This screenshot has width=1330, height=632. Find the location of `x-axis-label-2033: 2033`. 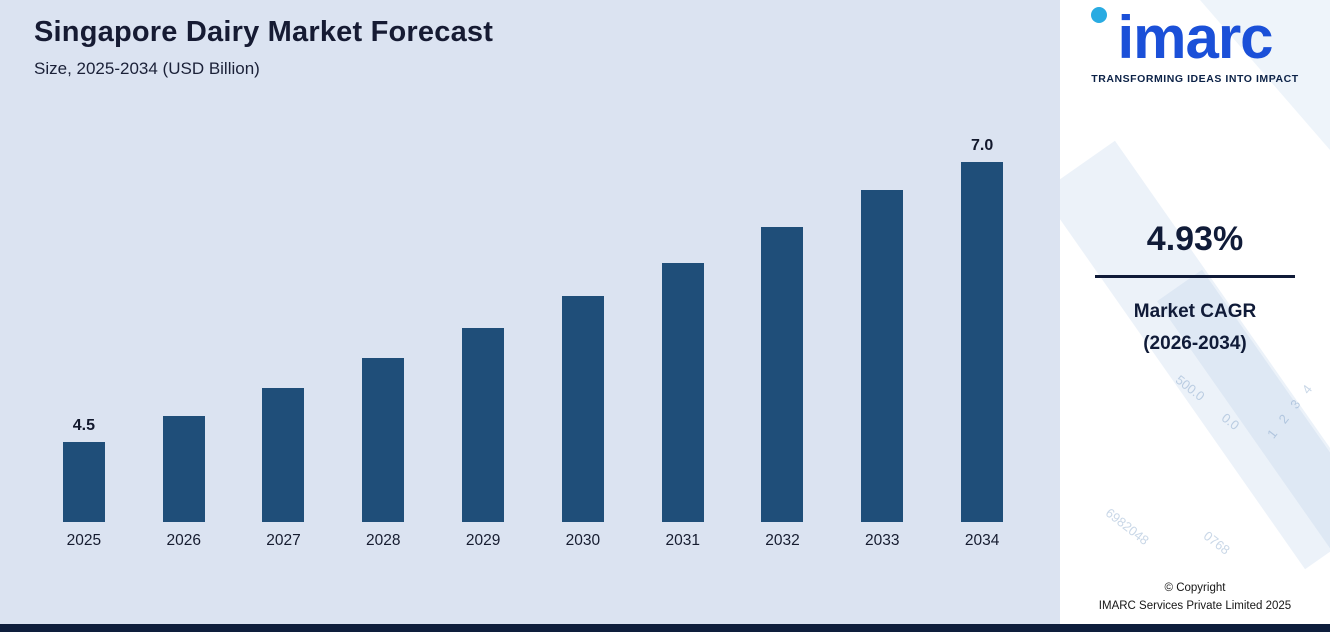

x-axis-label-2033: 2033 is located at coordinates (882, 540).